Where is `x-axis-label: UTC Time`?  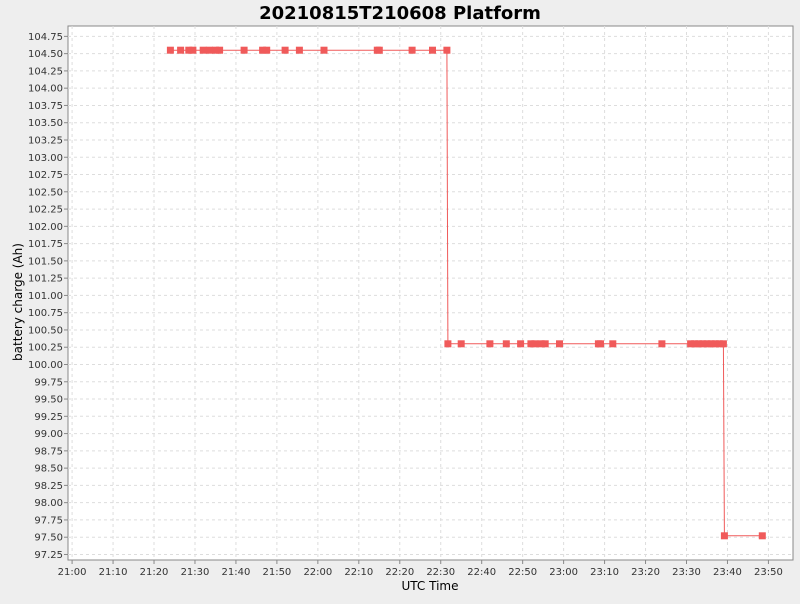 x-axis-label: UTC Time is located at coordinates (430, 586).